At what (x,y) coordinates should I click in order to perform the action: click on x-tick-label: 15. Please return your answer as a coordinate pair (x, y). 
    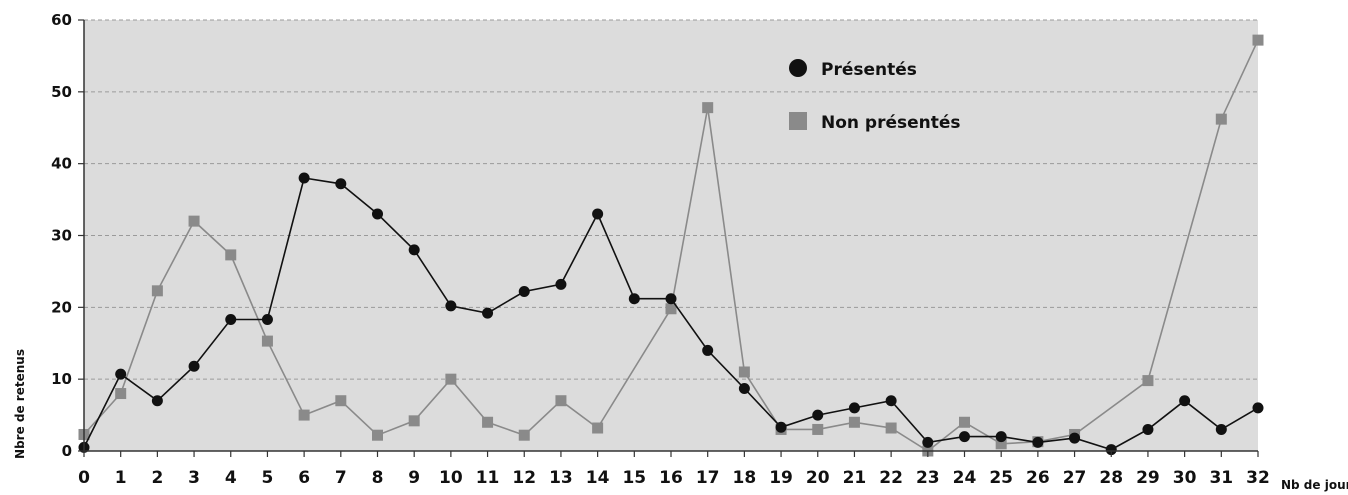
    Looking at the image, I should click on (634, 478).